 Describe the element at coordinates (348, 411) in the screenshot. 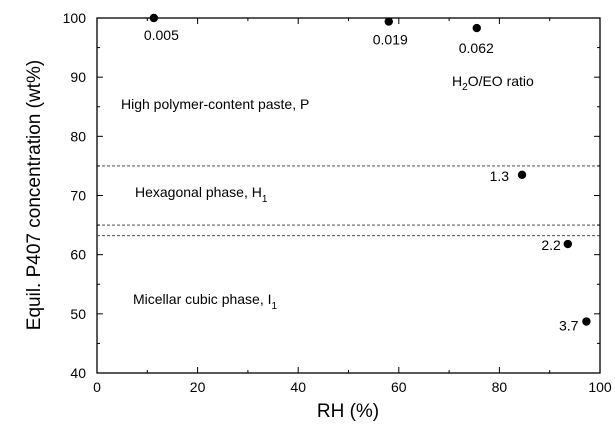

I see `x-axis-label: RH (%)` at that location.